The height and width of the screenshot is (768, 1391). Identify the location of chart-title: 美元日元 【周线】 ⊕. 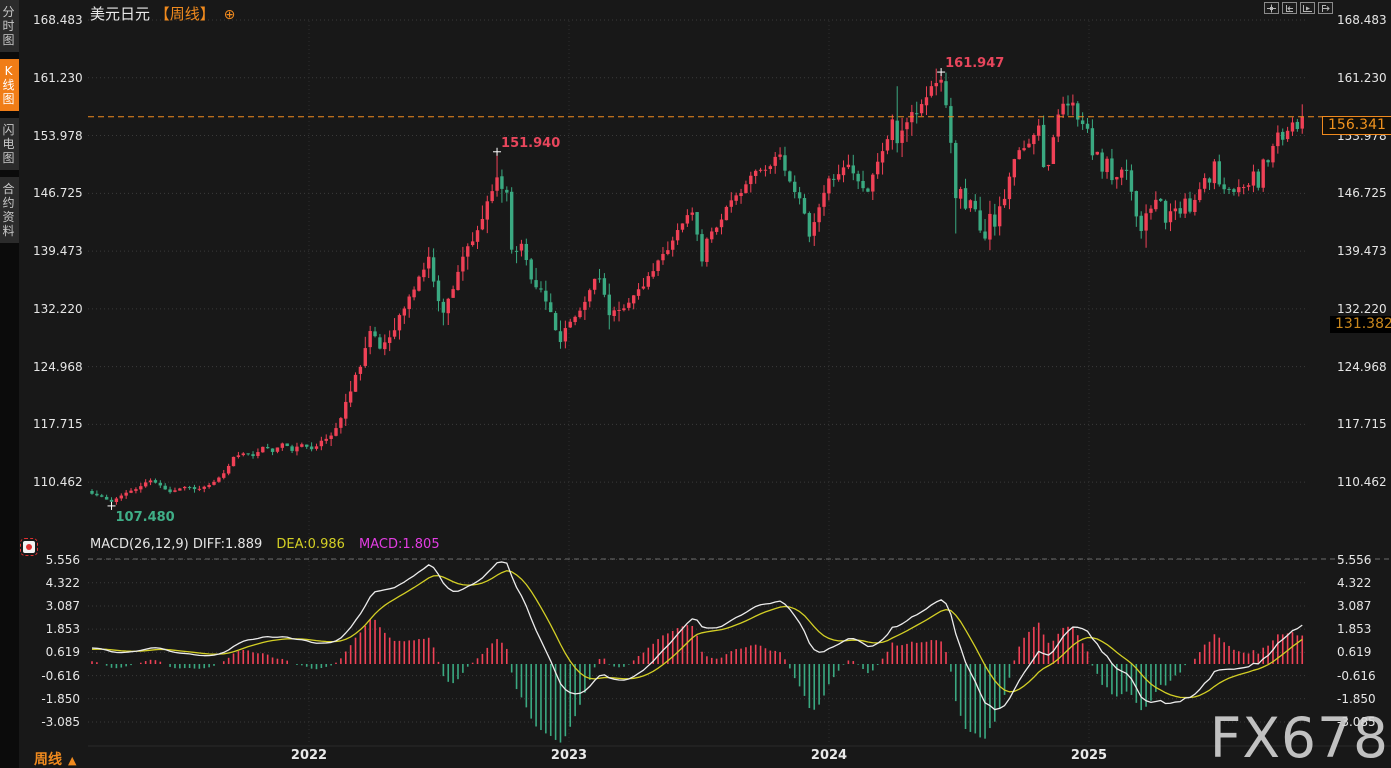
(162, 13).